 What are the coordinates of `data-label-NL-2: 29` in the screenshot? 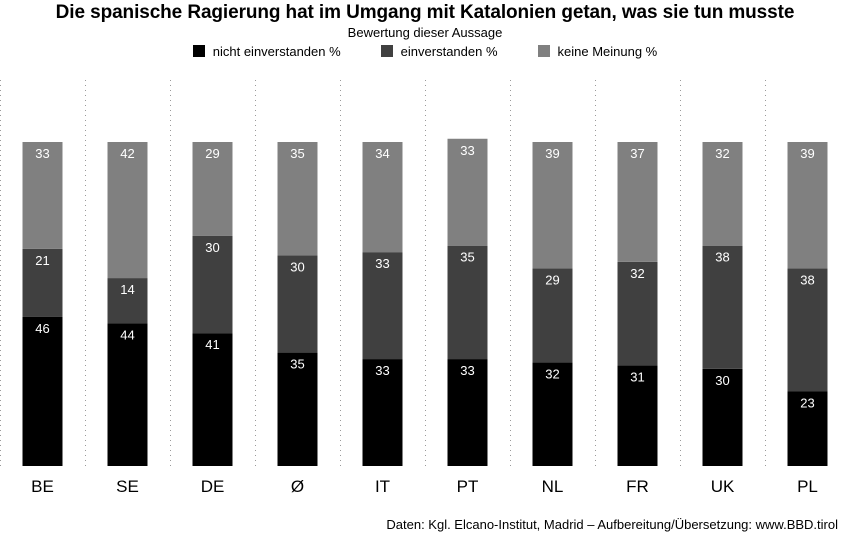 It's located at (552, 279).